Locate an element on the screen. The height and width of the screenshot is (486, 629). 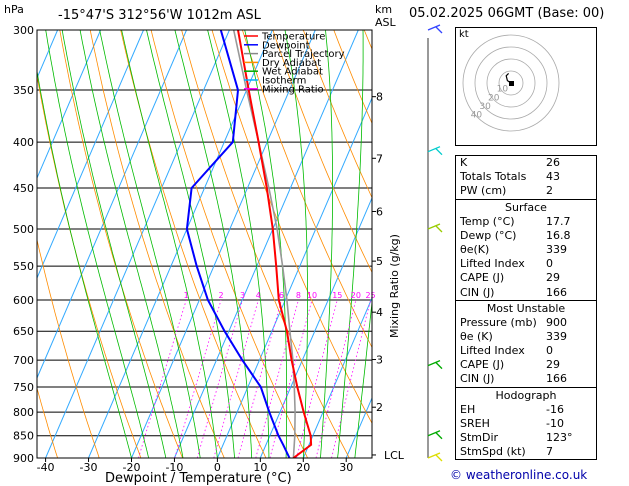
km-tick-label: 2 is located at coordinates (379, 407).